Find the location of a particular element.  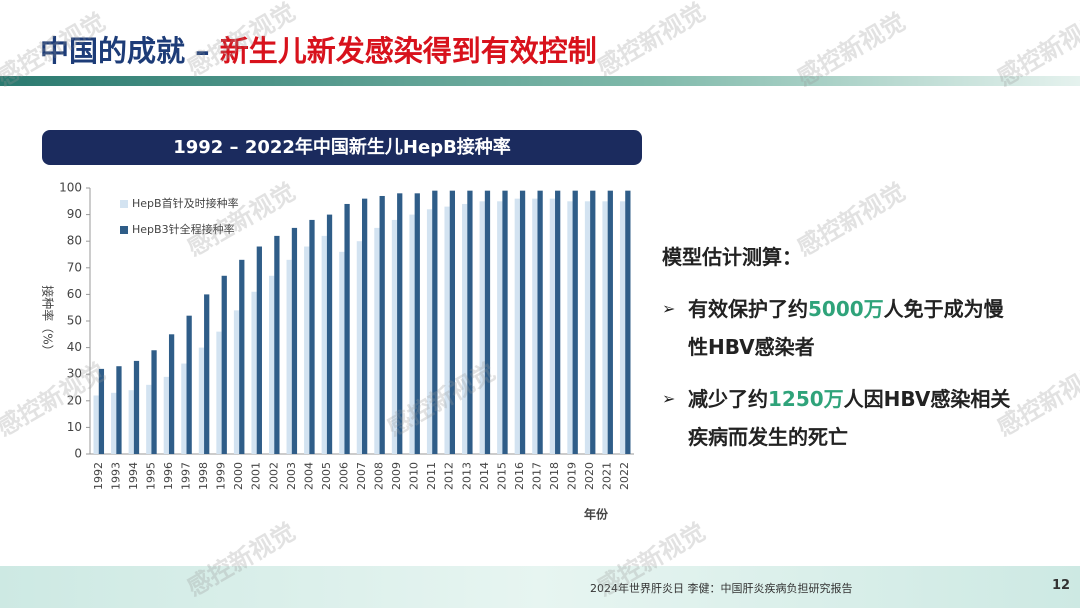

x-tick-label: 2000 is located at coordinates (238, 476).